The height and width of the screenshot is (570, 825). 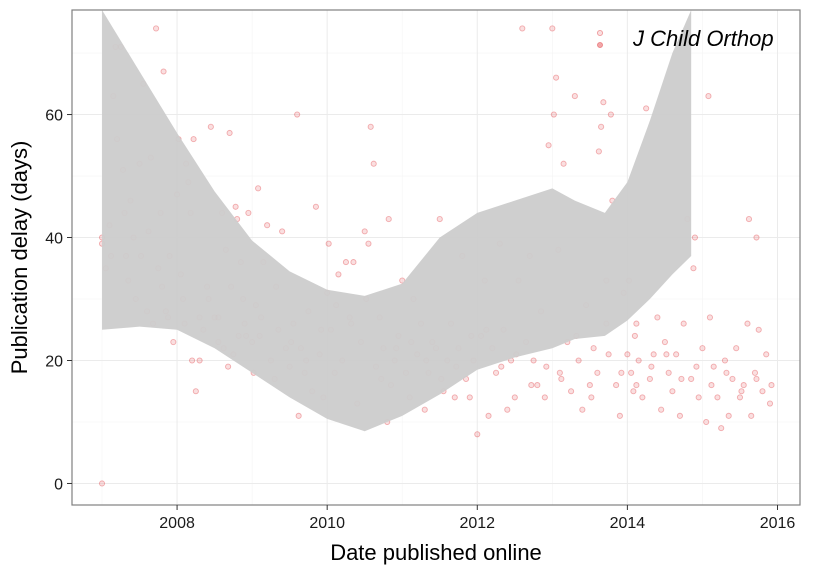 What do you see at coordinates (19, 258) in the screenshot?
I see `y-axis-title: Publication delay (days)` at bounding box center [19, 258].